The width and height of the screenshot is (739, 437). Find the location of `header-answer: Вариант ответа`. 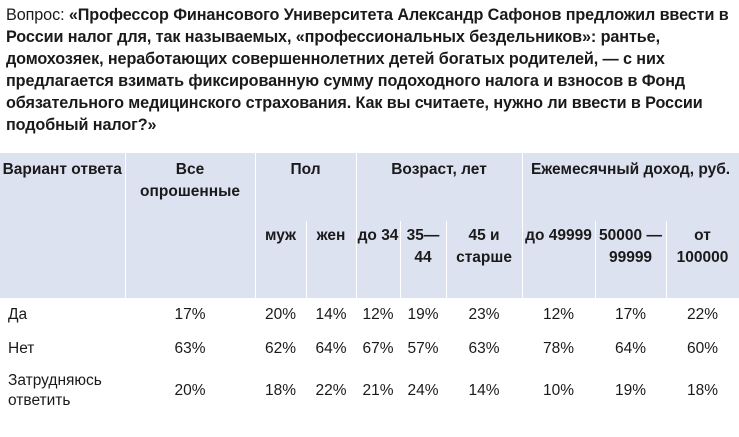

header-answer: Вариант ответа is located at coordinates (63, 225).